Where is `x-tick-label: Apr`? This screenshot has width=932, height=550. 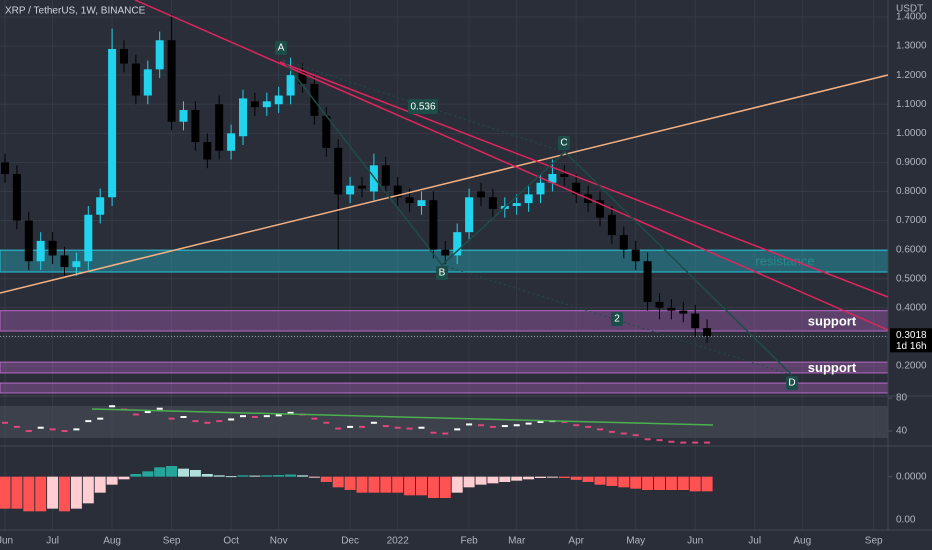 x-tick-label: Apr is located at coordinates (576, 541).